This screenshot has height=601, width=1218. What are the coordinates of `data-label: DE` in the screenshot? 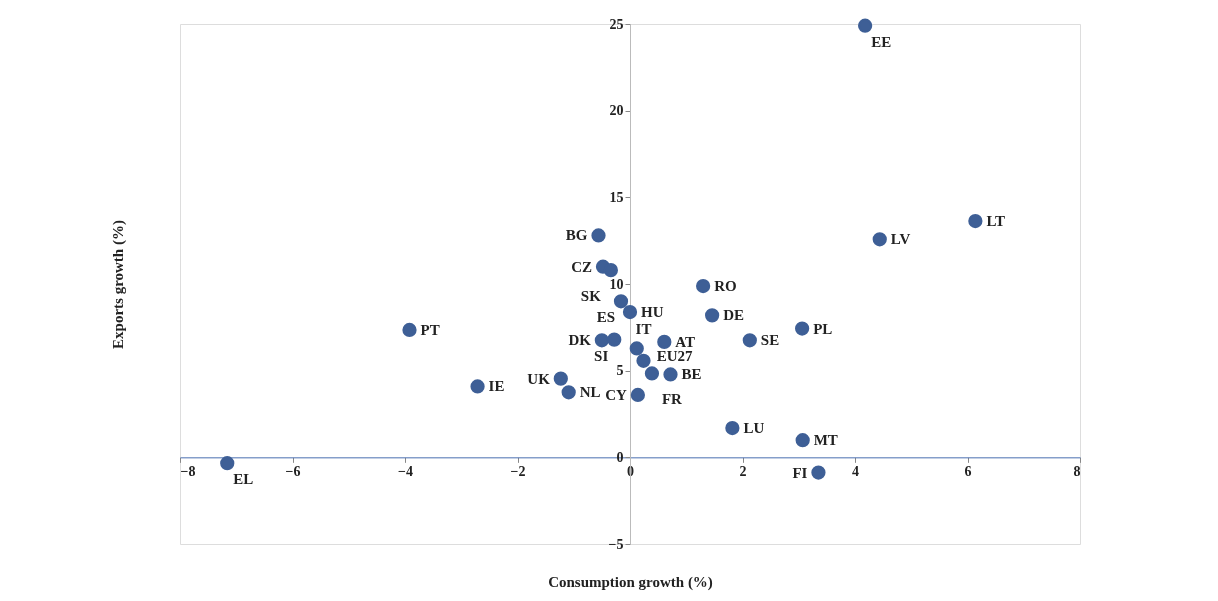 It's located at (733, 315).